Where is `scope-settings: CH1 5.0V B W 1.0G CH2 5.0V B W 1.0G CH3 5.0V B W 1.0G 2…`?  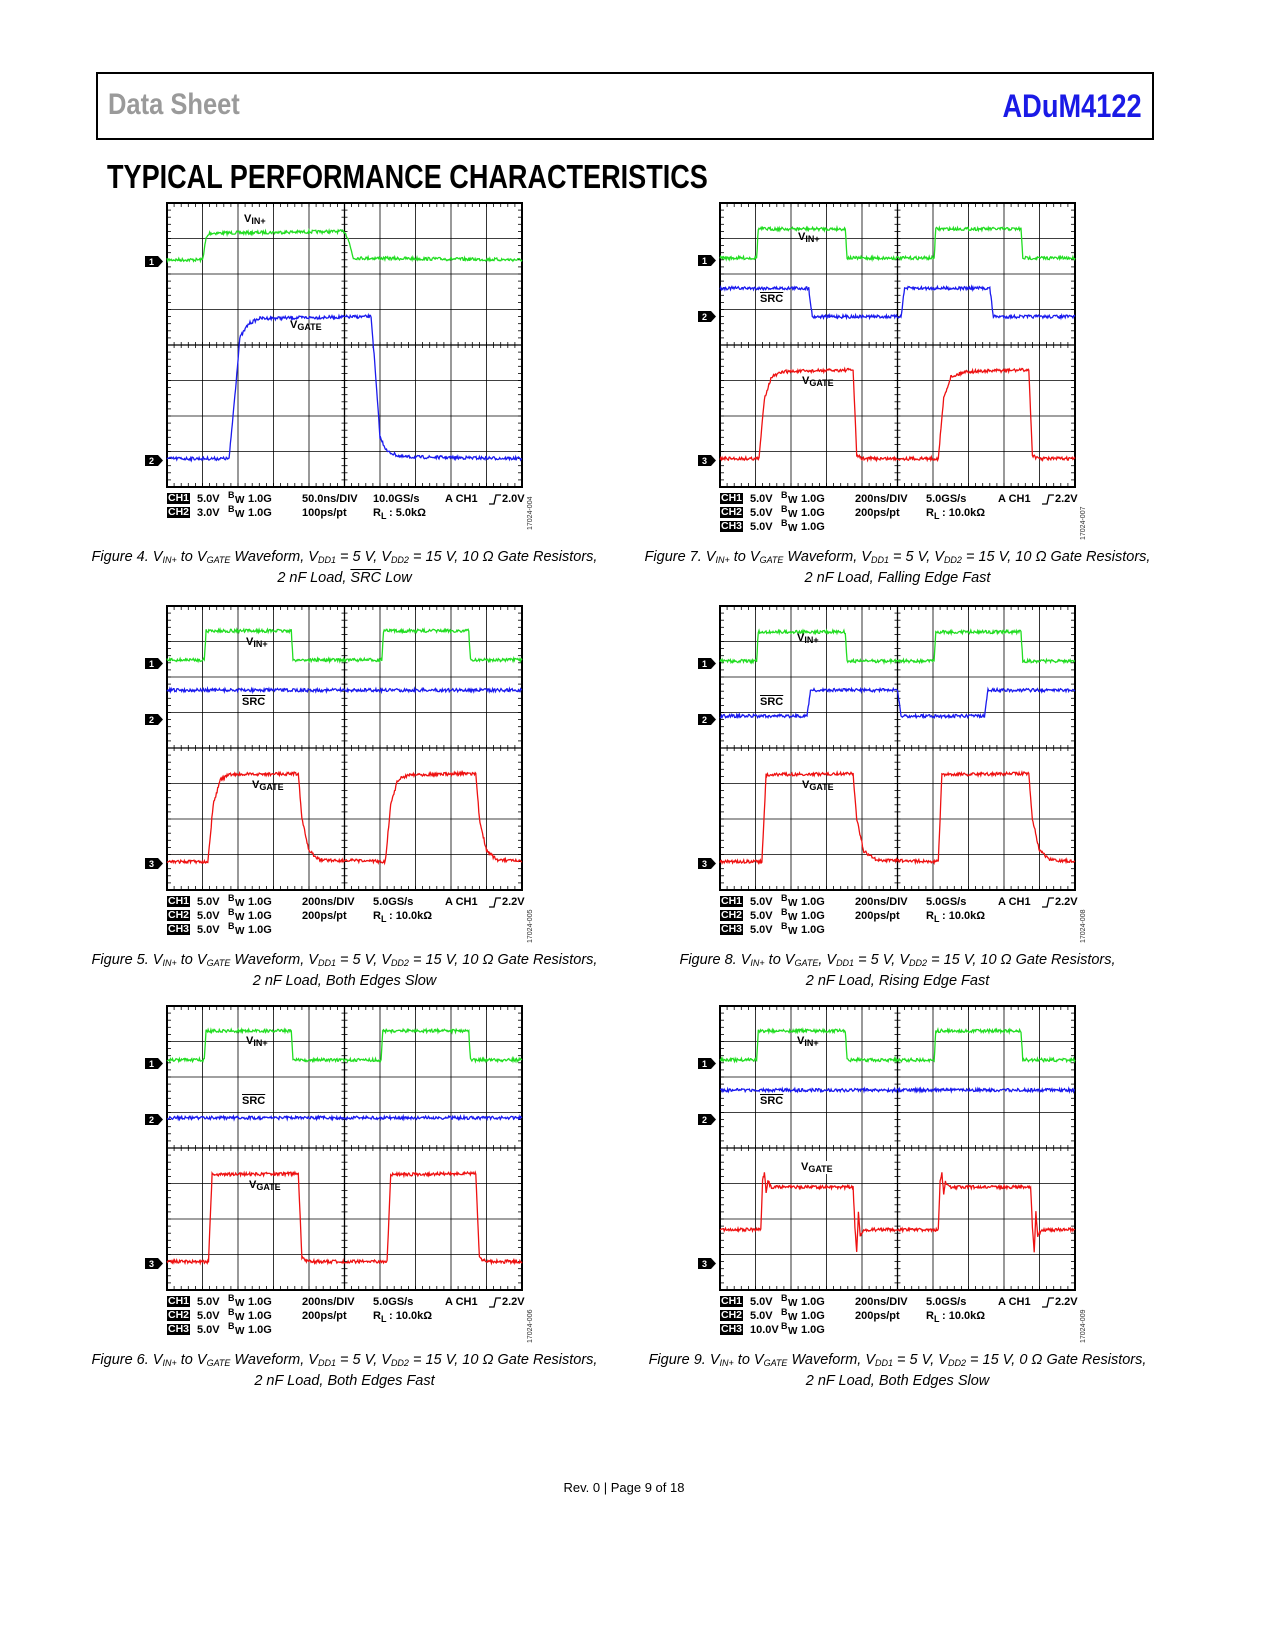 scope-settings: CH1 5.0V B W 1.0G CH2 5.0V B W 1.0G CH3 5.0V B W 1.0G 2… is located at coordinates (357, 1319).